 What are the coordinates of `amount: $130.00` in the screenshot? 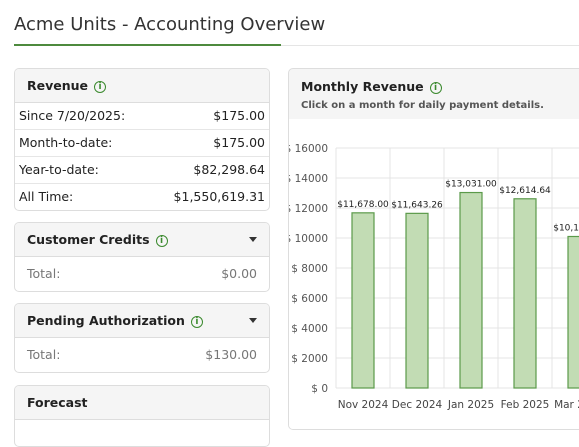 It's located at (231, 354).